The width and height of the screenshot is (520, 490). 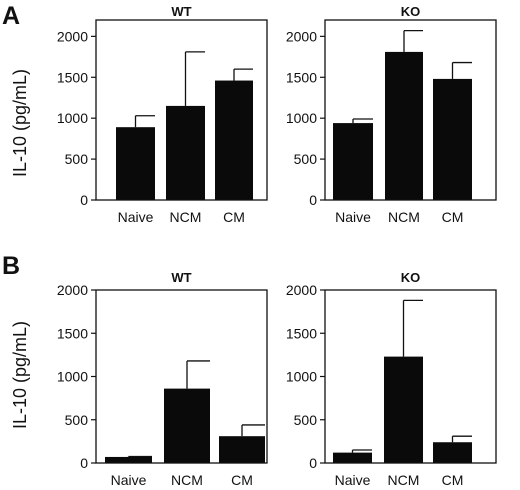 What do you see at coordinates (313, 200) in the screenshot?
I see `y-tick-label-a-ko-0: 0` at bounding box center [313, 200].